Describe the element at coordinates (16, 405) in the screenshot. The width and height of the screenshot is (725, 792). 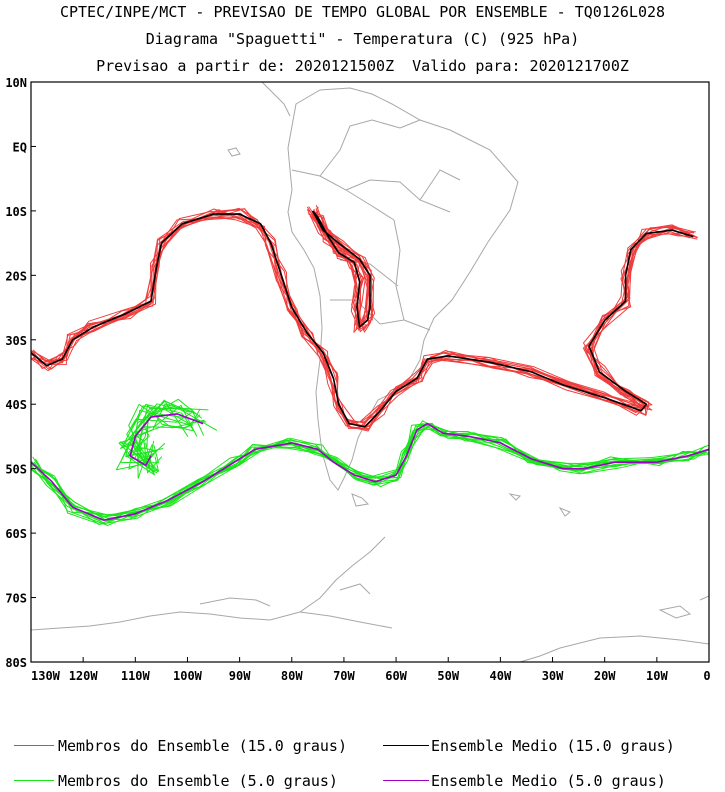
I see `lat-label: 40S` at that location.